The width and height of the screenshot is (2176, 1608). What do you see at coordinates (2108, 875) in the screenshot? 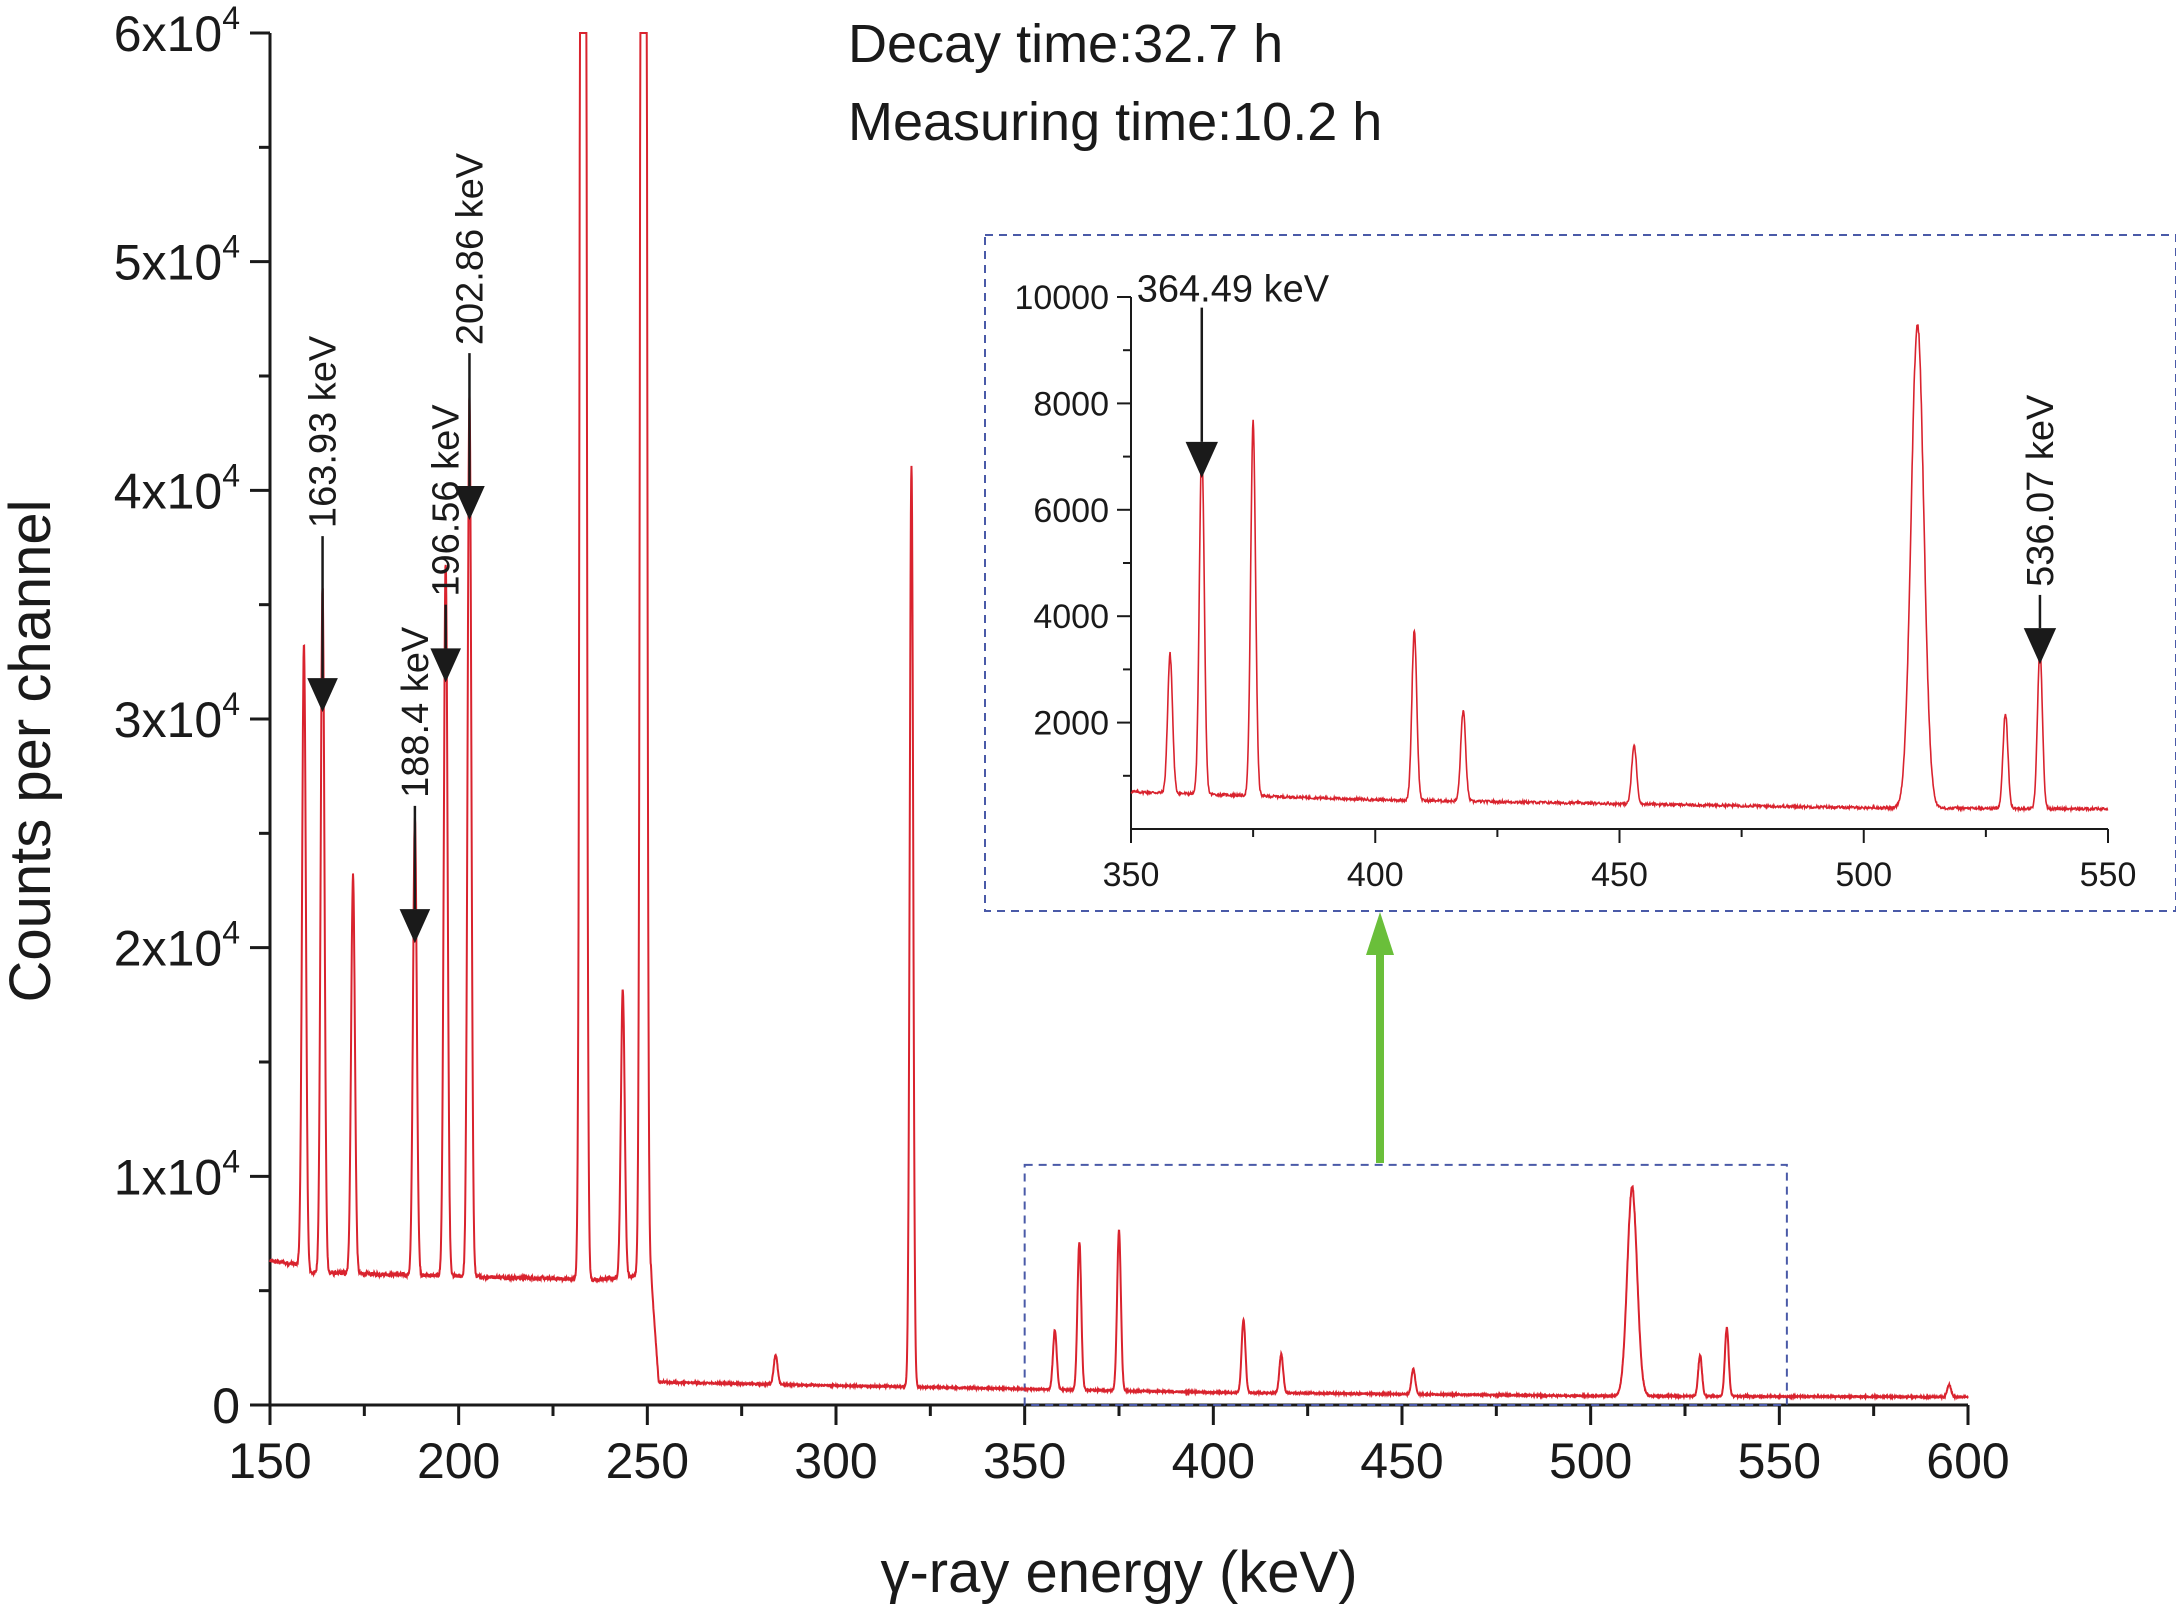
I see `inset-x-tick-label: 550` at bounding box center [2108, 875].